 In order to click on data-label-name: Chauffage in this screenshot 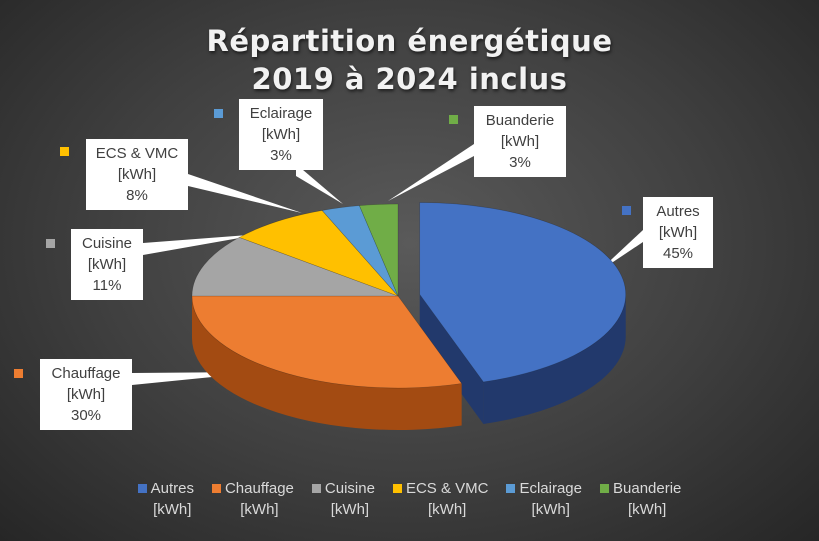, I will do `click(86, 373)`.